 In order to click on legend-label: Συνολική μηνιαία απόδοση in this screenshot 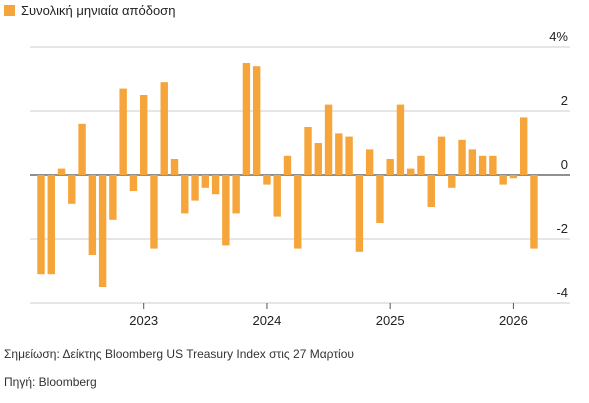, I will do `click(98, 10)`.